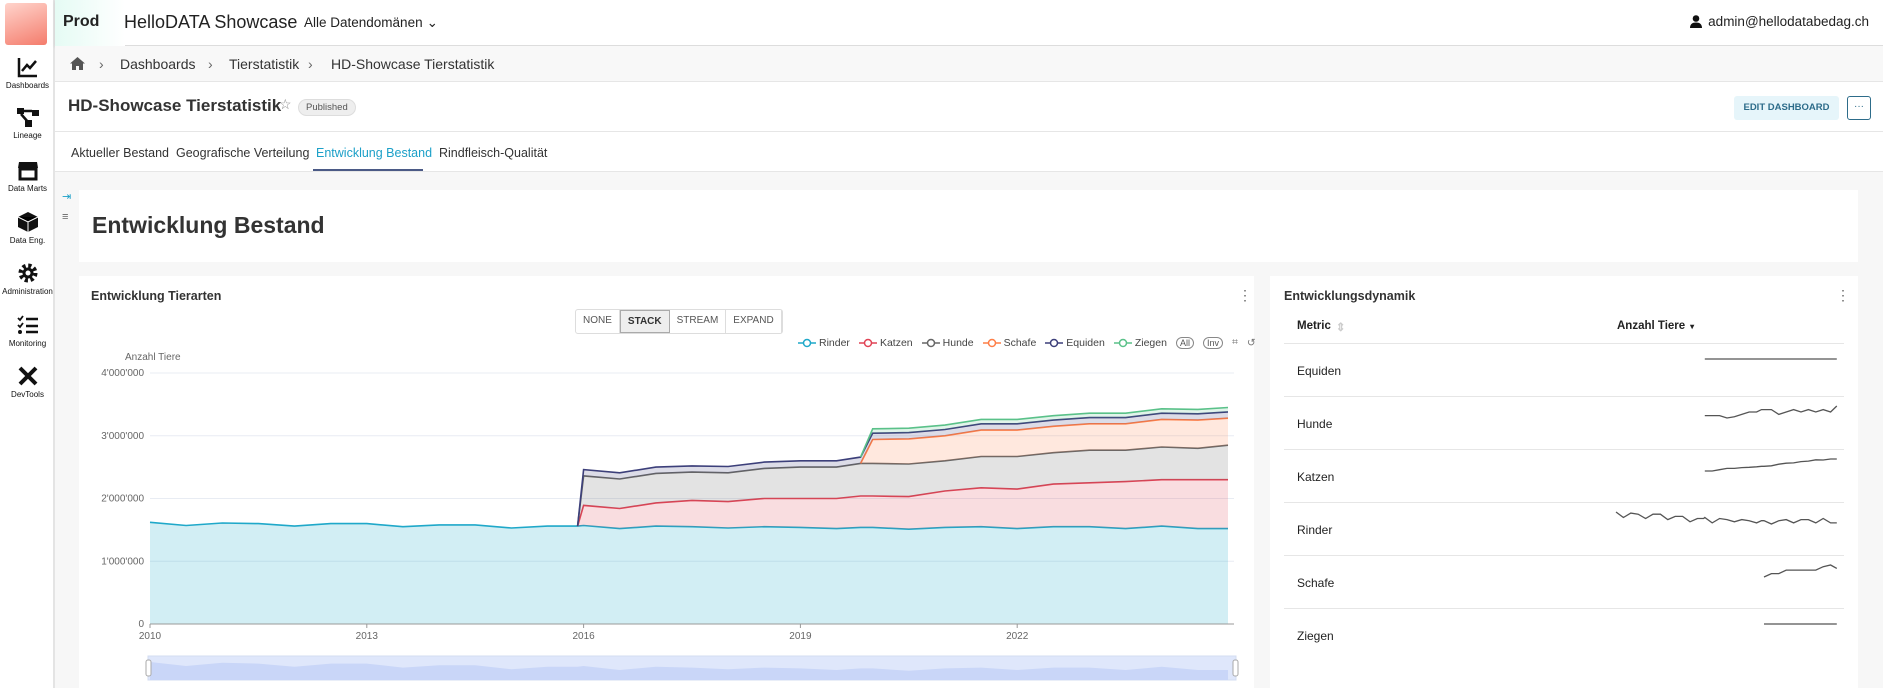 The height and width of the screenshot is (688, 1883). What do you see at coordinates (1009, 343) in the screenshot?
I see `legend-item: Schafe` at bounding box center [1009, 343].